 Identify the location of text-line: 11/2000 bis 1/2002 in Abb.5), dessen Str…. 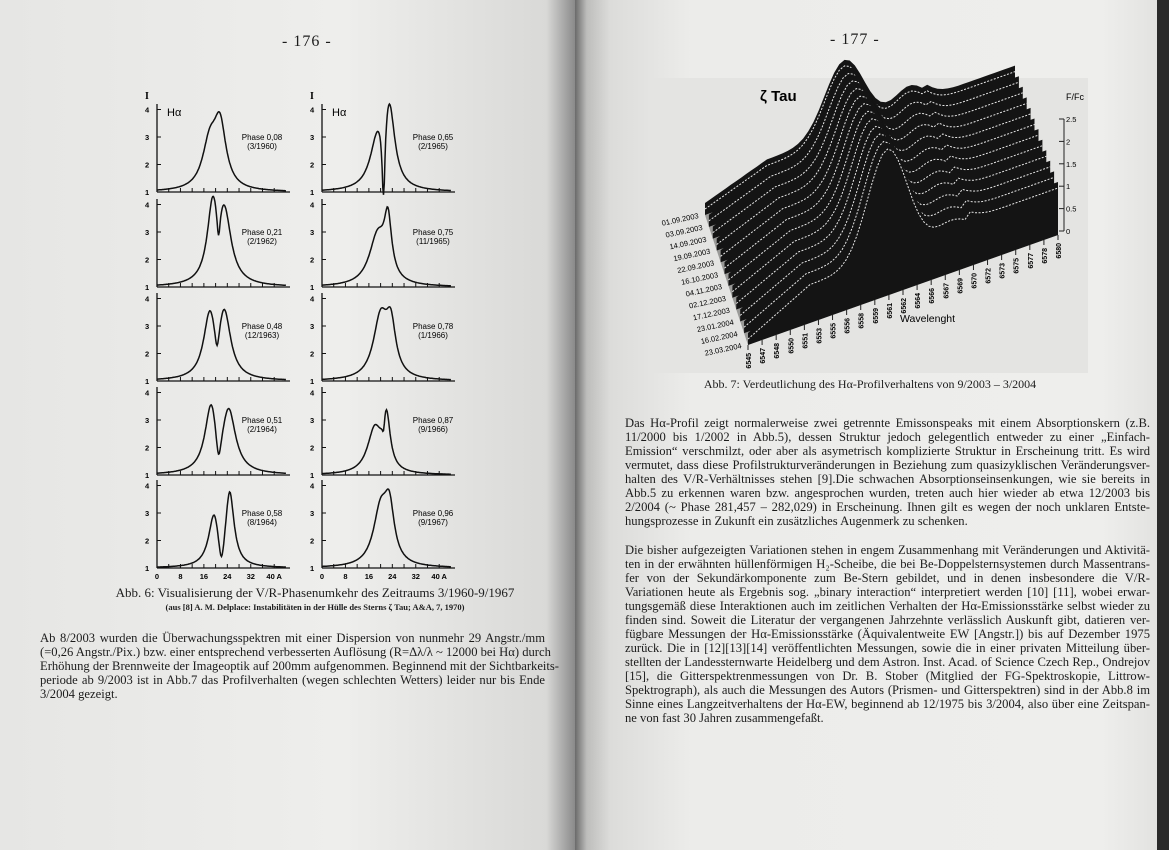
(887, 437).